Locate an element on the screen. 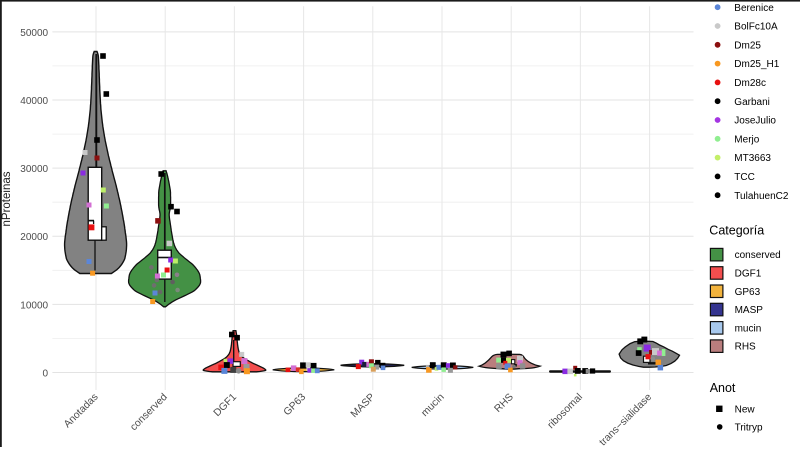 This screenshot has height=452, width=800. svg-text: Berenice is located at coordinates (754, 8).